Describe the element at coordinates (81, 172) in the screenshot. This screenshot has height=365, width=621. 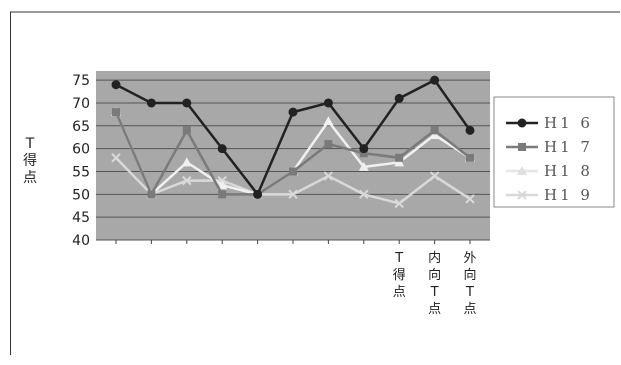
I see `y-tick-label: 55` at that location.